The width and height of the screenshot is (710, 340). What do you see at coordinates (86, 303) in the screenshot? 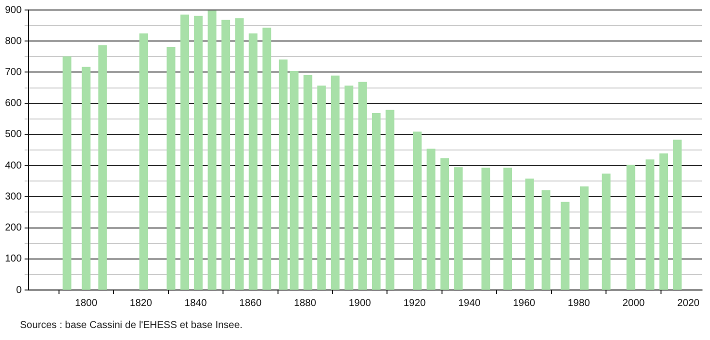
I see `x-tick-label: 1800` at bounding box center [86, 303].